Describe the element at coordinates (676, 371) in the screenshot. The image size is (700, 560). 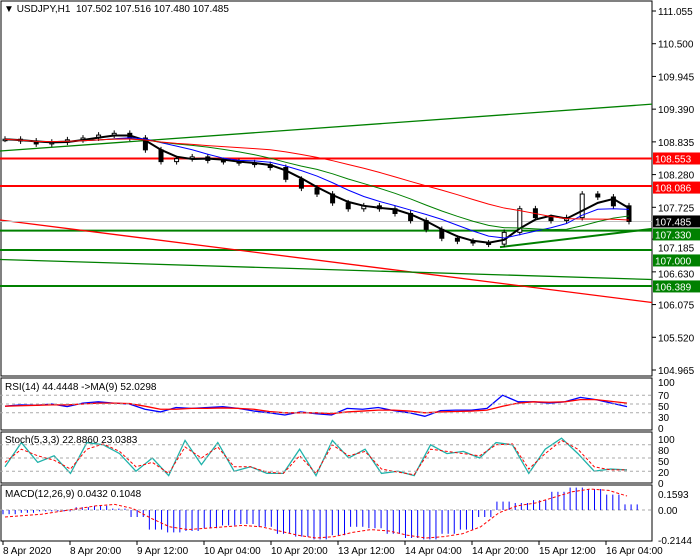
I see `price-axis-label: 104.965` at that location.